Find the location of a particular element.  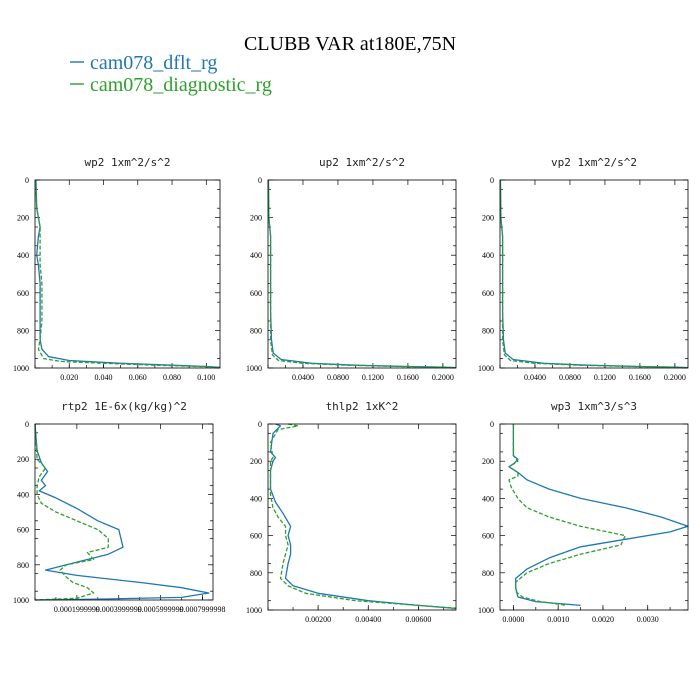

subplot-title: vp2 1xm^2/s^2 is located at coordinates (594, 162).